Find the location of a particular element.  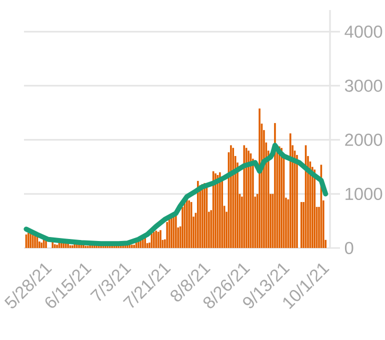

y-tick-label: 3000 is located at coordinates (363, 86).